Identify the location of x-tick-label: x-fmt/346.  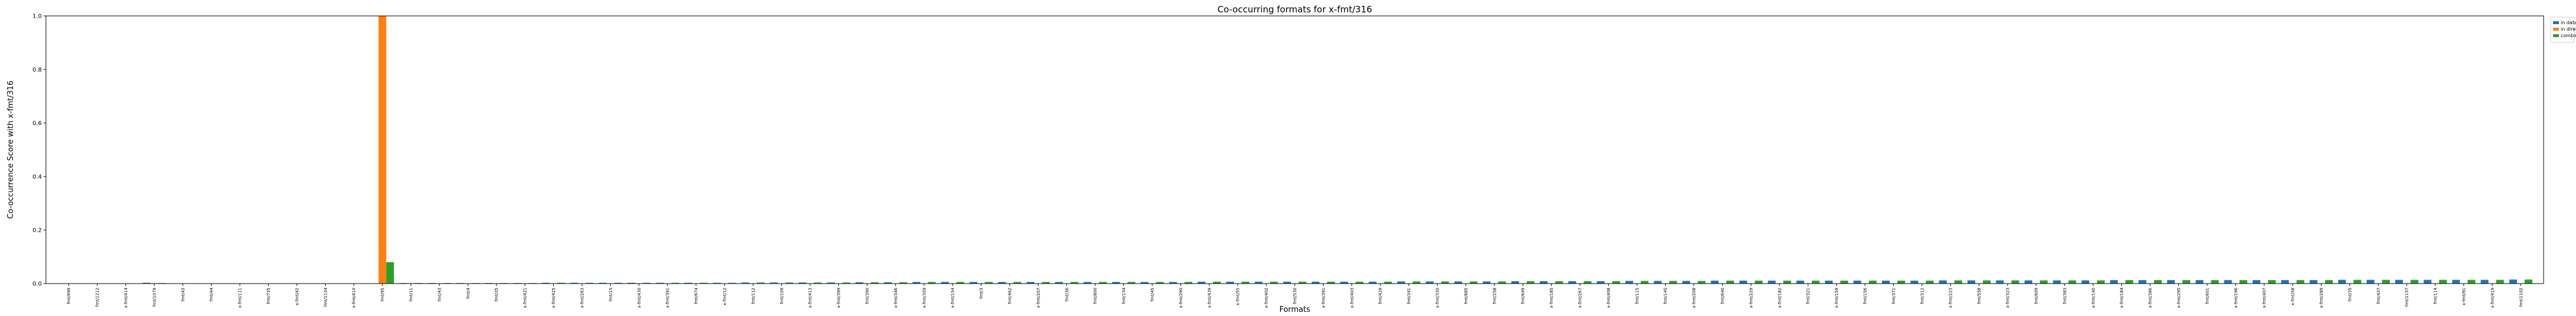
(896, 297).